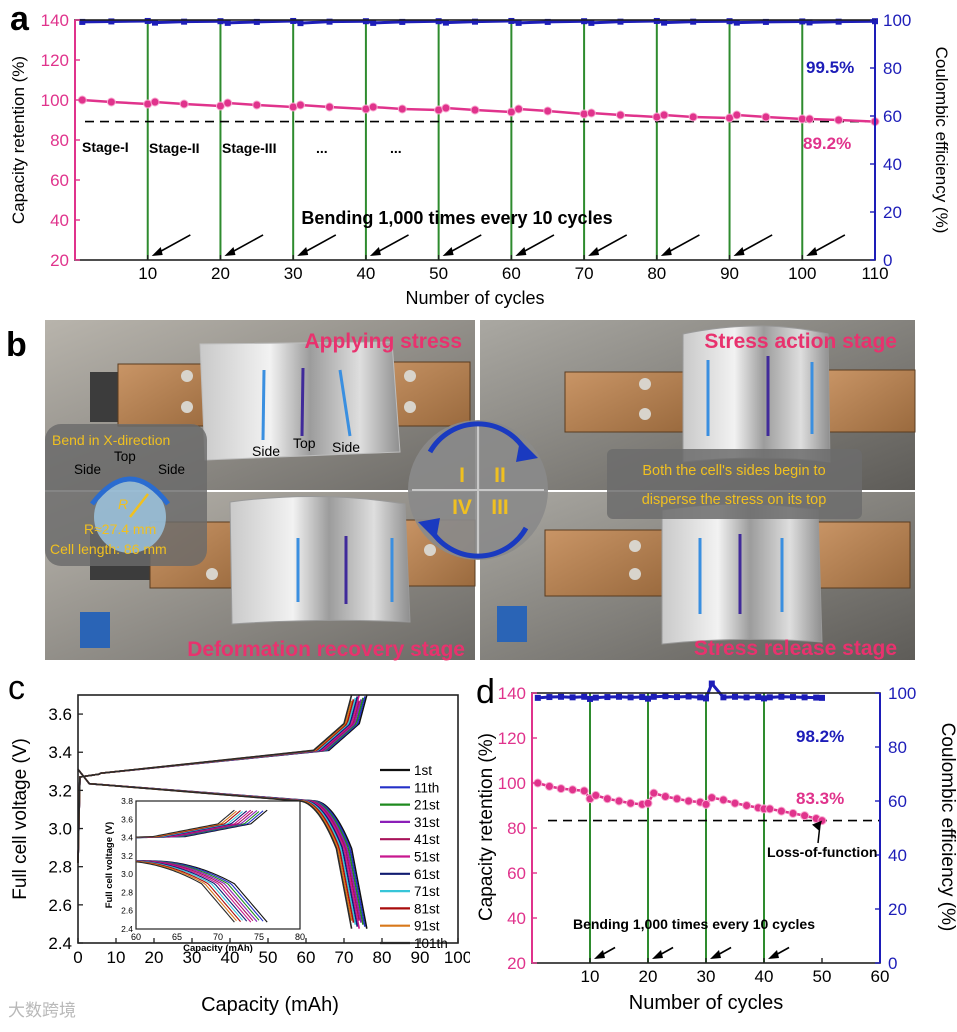 This screenshot has height=1032, width=957. I want to click on y2-tick-label: 80, so click(897, 747).